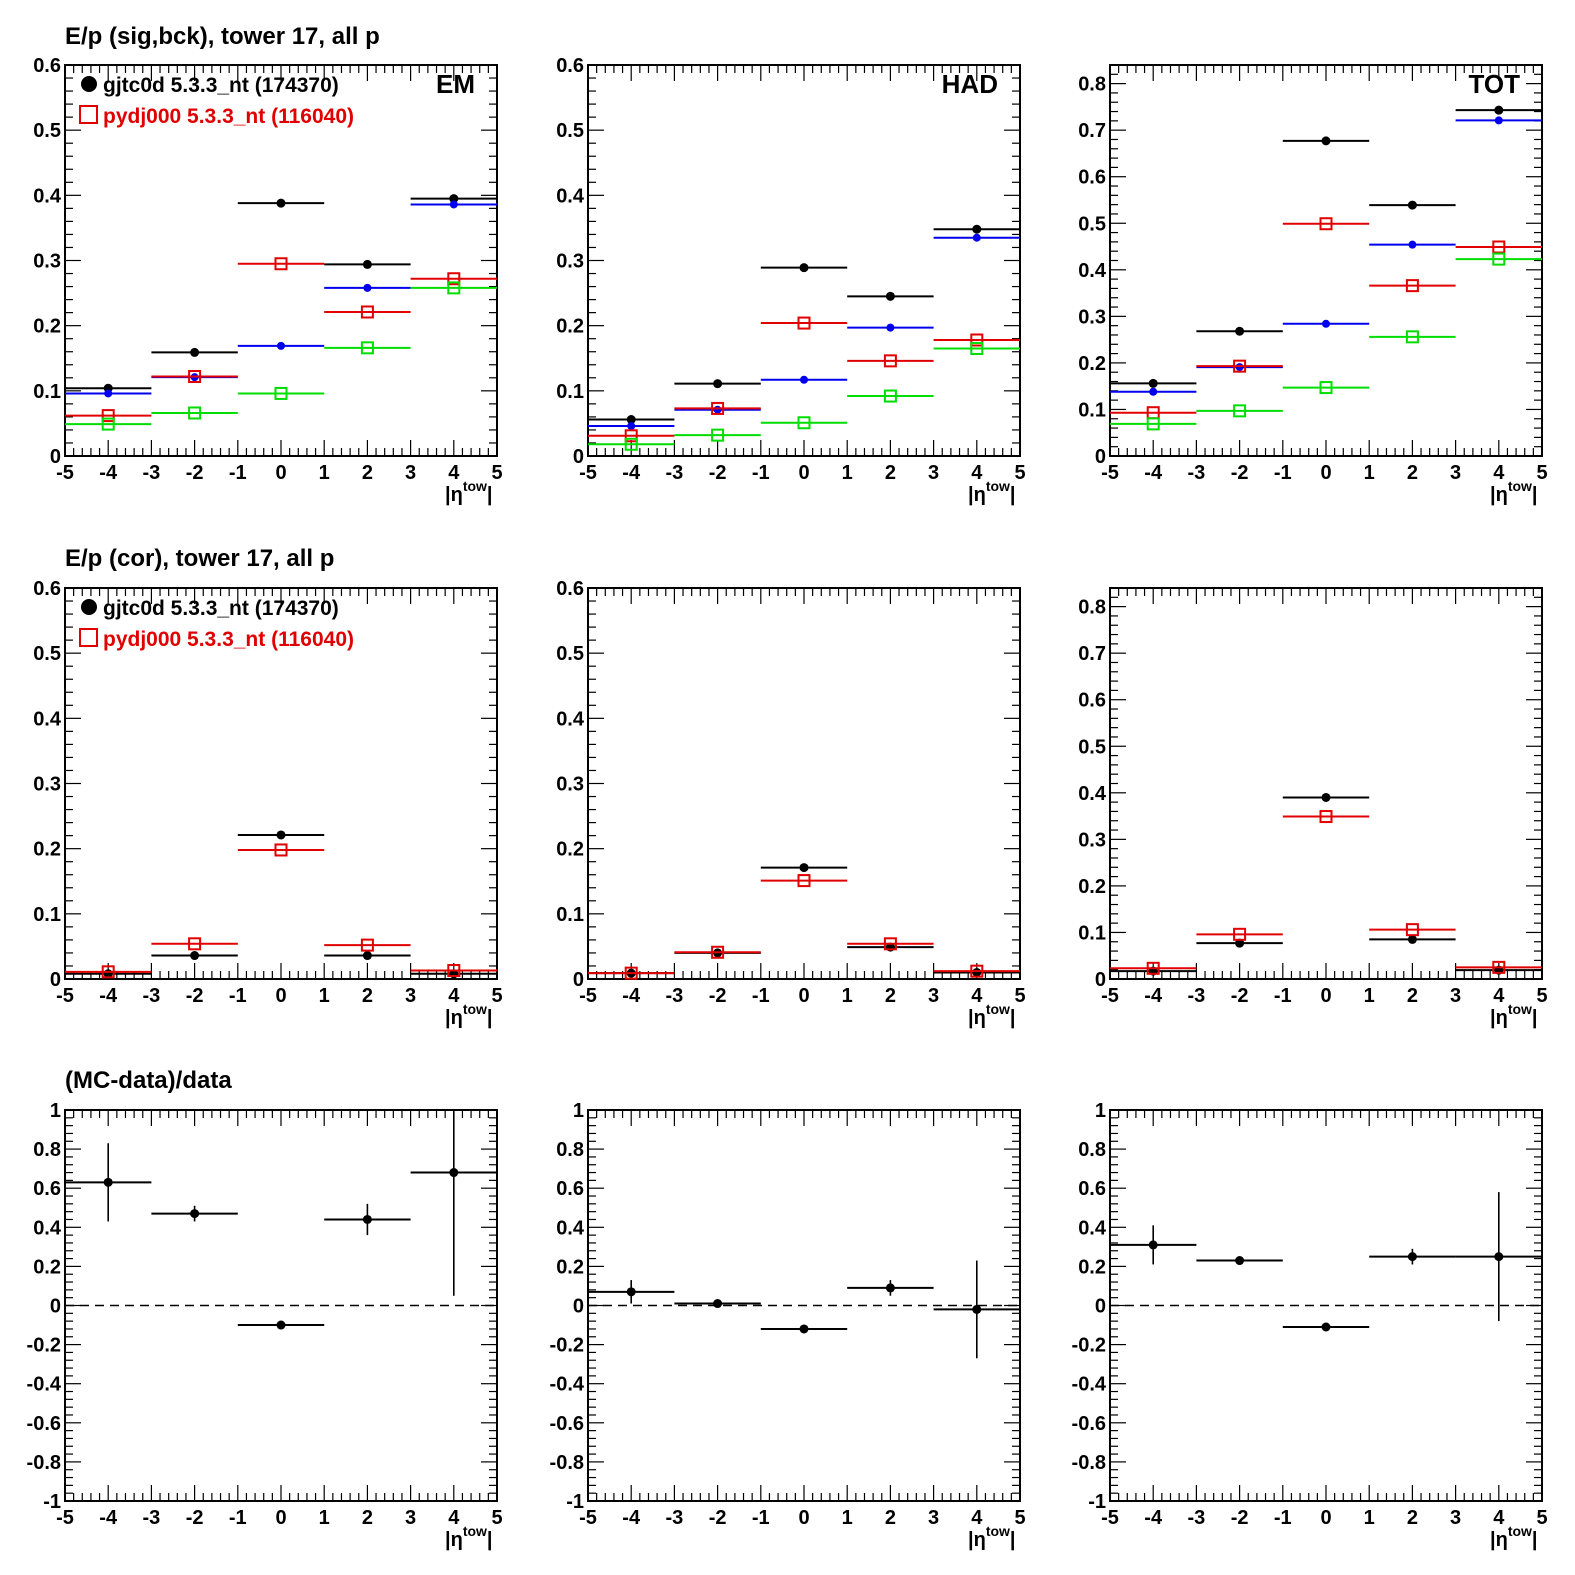 The height and width of the screenshot is (1575, 1575). What do you see at coordinates (1494, 84) in the screenshot?
I see `panel-tag: TOT` at bounding box center [1494, 84].